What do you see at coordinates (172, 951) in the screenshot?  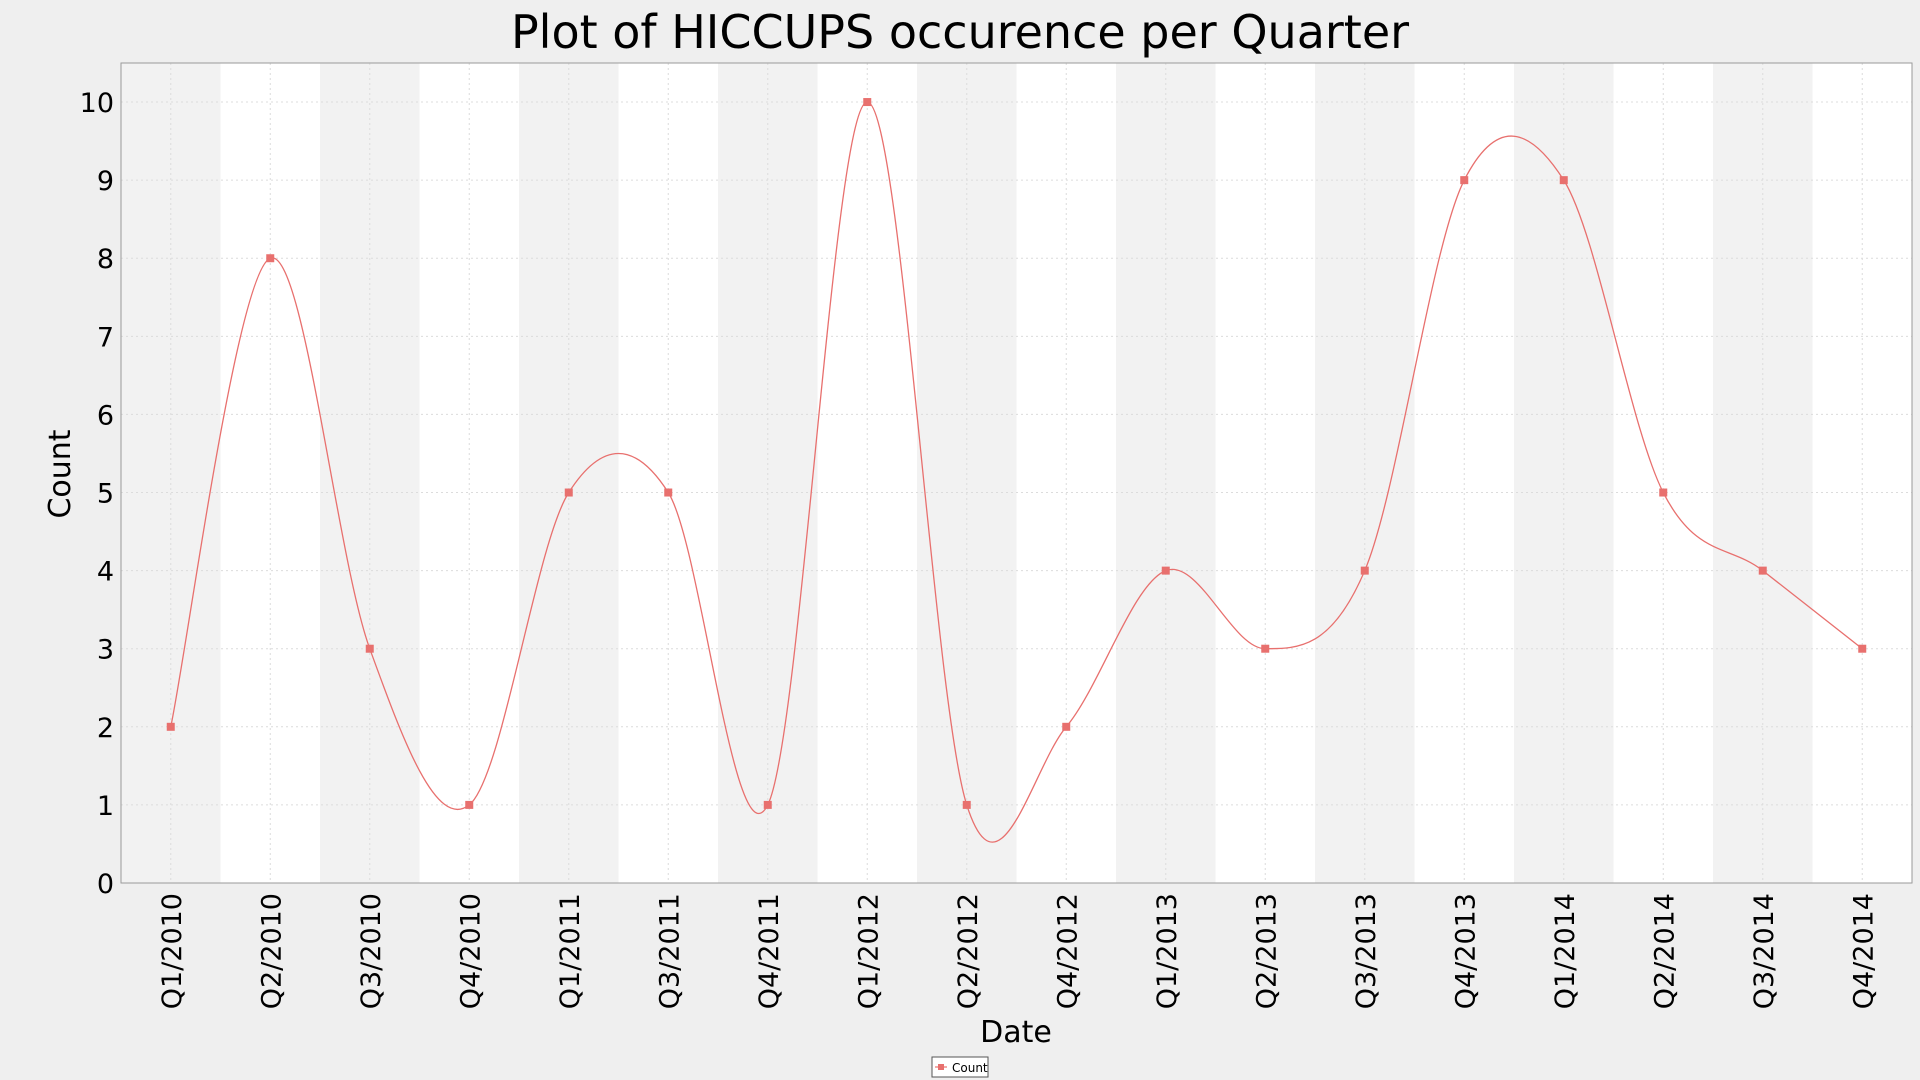 I see `x-tick-label: Q1/2010` at bounding box center [172, 951].